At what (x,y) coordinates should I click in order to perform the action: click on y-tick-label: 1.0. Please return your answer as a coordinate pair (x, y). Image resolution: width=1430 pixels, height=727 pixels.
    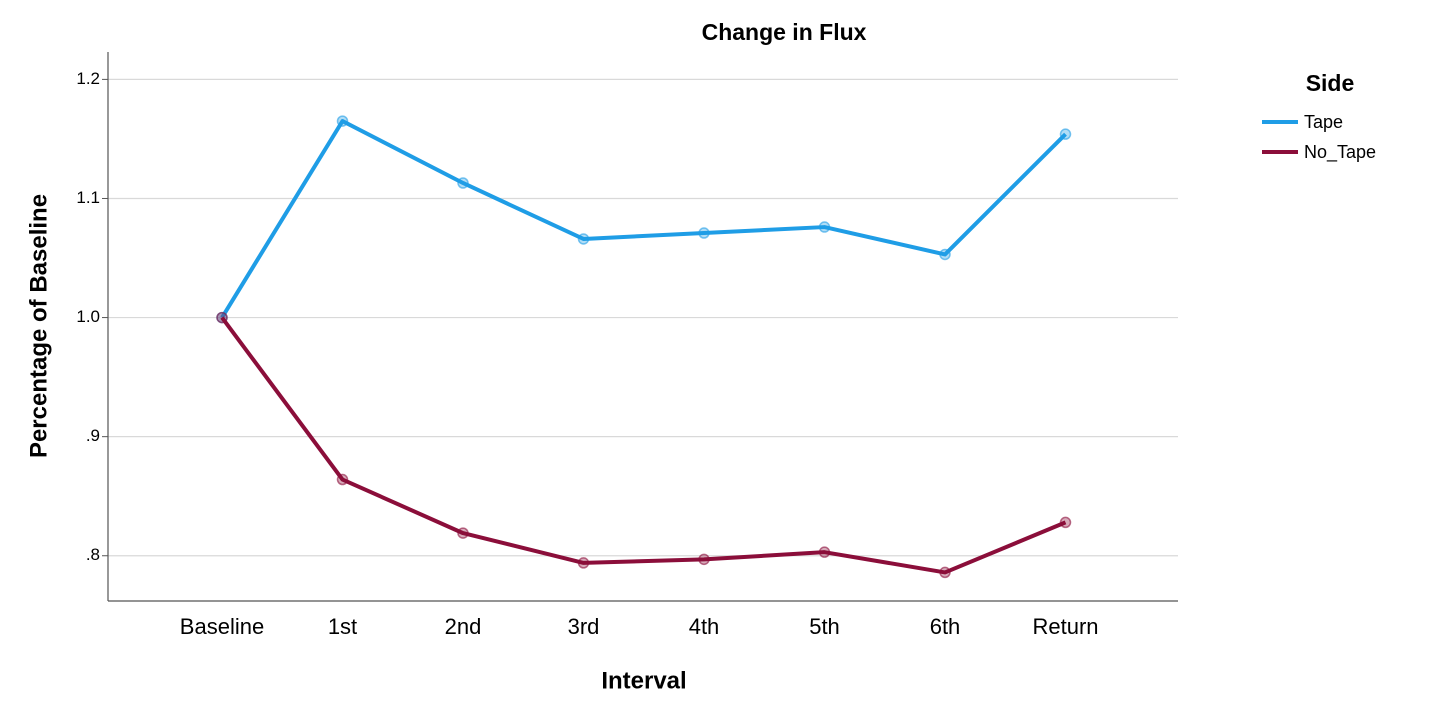
    Looking at the image, I should click on (88, 316).